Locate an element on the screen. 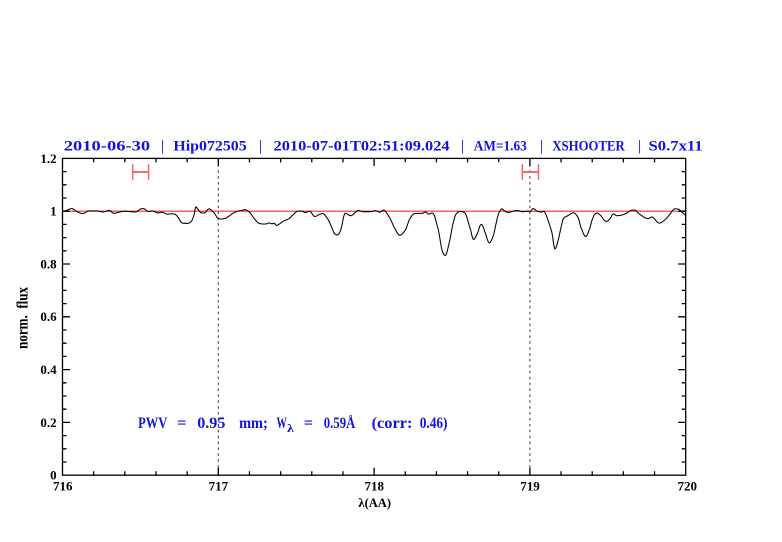 The width and height of the screenshot is (782, 542). svg-text: 716 is located at coordinates (63, 486).